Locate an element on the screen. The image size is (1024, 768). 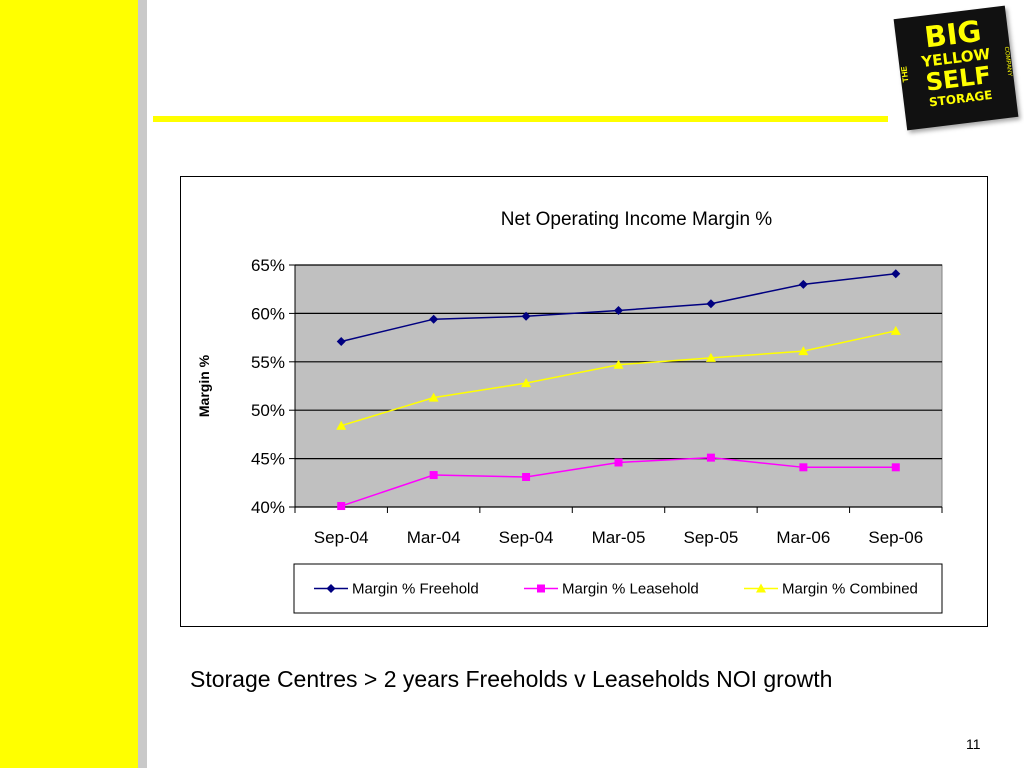
y-tick-label: 55% is located at coordinates (268, 362).